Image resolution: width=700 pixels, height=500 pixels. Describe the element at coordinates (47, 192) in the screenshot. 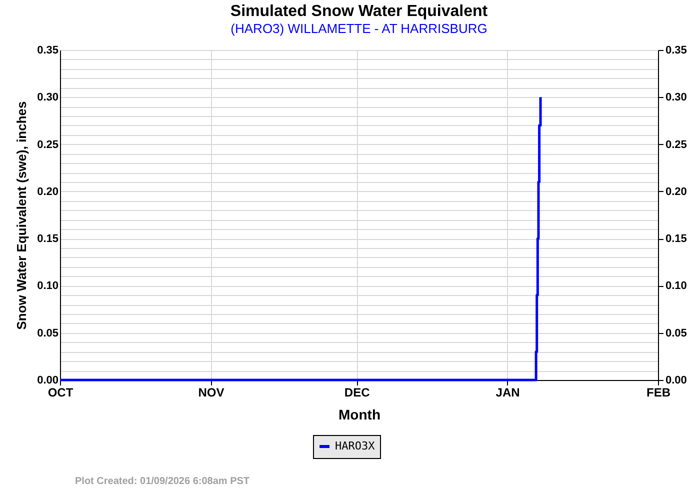

I see `y-tick-label: 0.20` at that location.